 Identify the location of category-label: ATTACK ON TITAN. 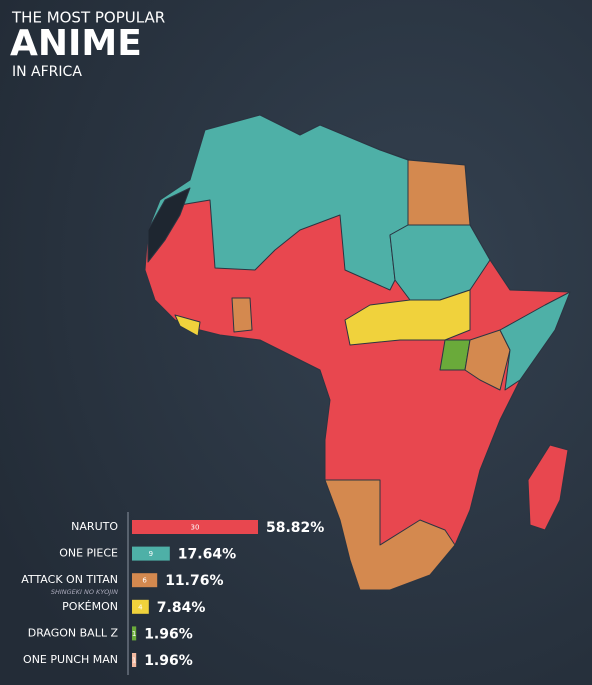
(69, 579).